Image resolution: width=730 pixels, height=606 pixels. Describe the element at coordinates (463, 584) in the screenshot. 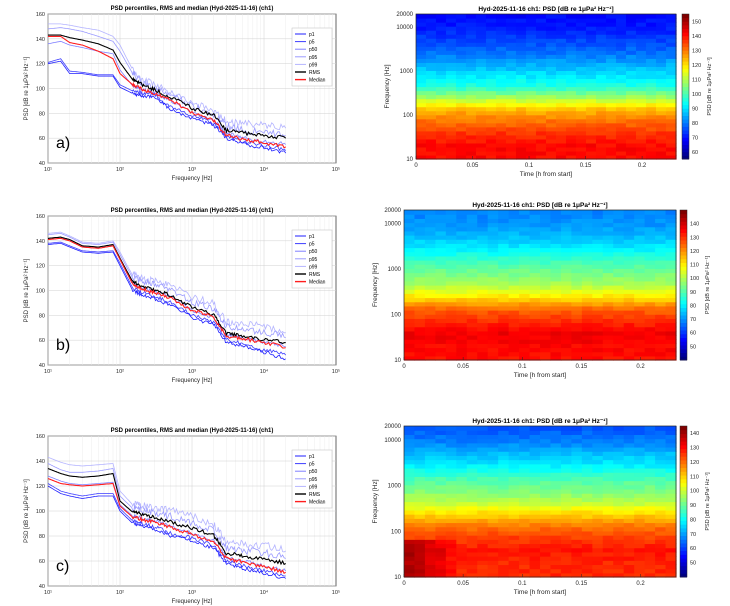

I see `x-tick-label: 0.05` at that location.